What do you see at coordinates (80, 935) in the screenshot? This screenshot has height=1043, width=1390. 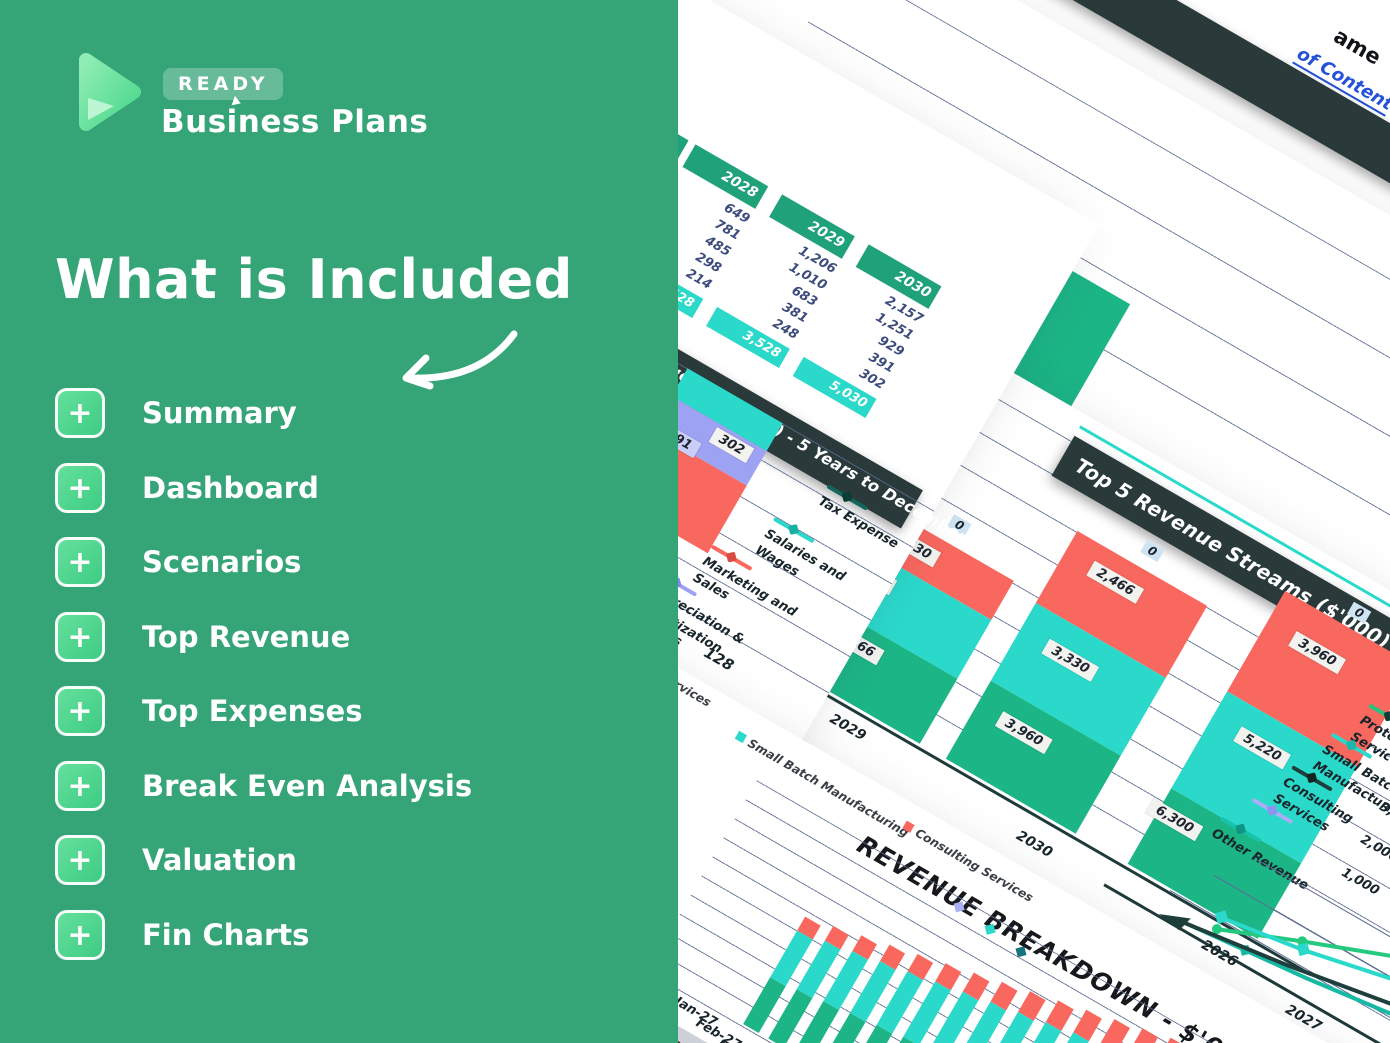 I see `plus-button-fin-charts: +` at bounding box center [80, 935].